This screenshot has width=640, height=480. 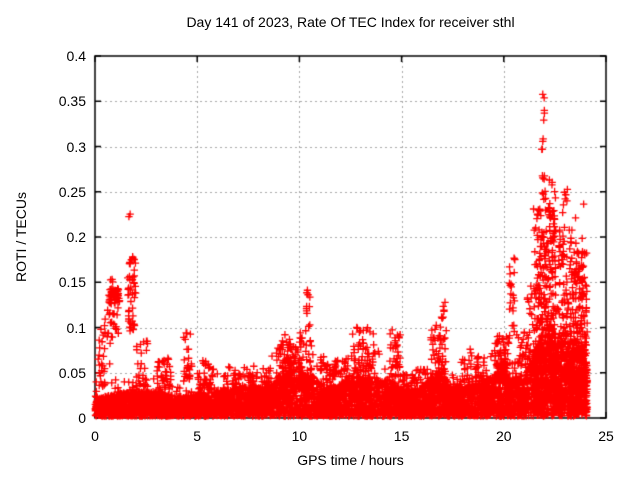 What do you see at coordinates (76, 327) in the screenshot?
I see `y-tick-label: 0.1` at bounding box center [76, 327].